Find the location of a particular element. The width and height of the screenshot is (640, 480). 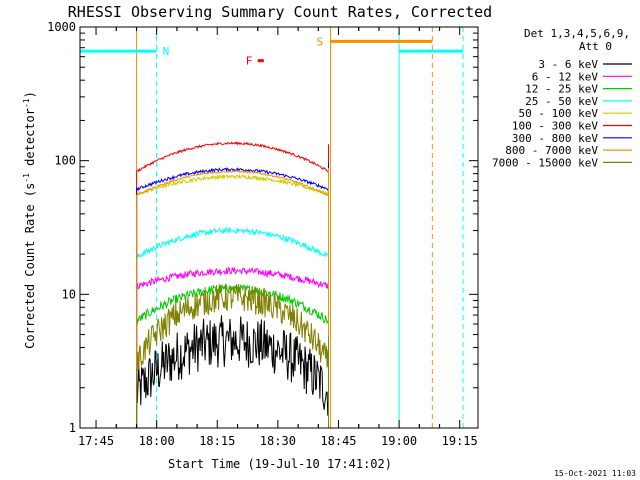

x-tick-label: 19:15 is located at coordinates (460, 441).